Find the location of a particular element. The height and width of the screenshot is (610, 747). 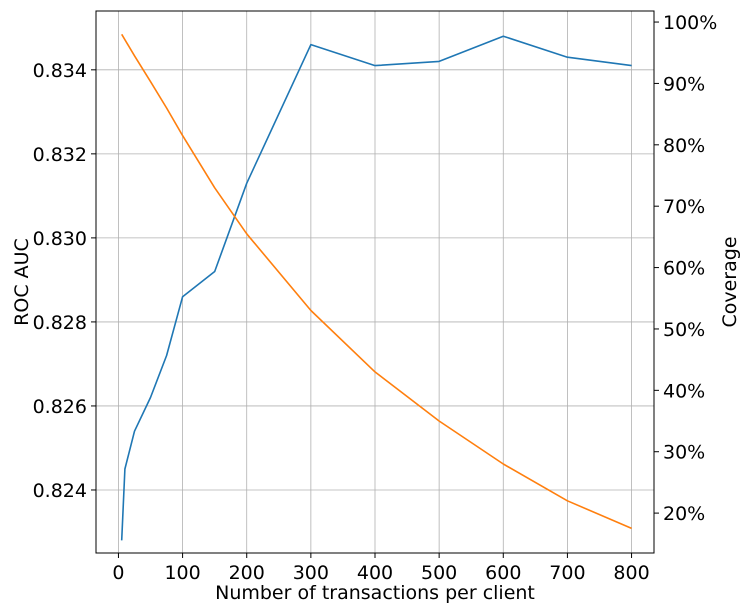

x-tick-label: 400 is located at coordinates (375, 573).